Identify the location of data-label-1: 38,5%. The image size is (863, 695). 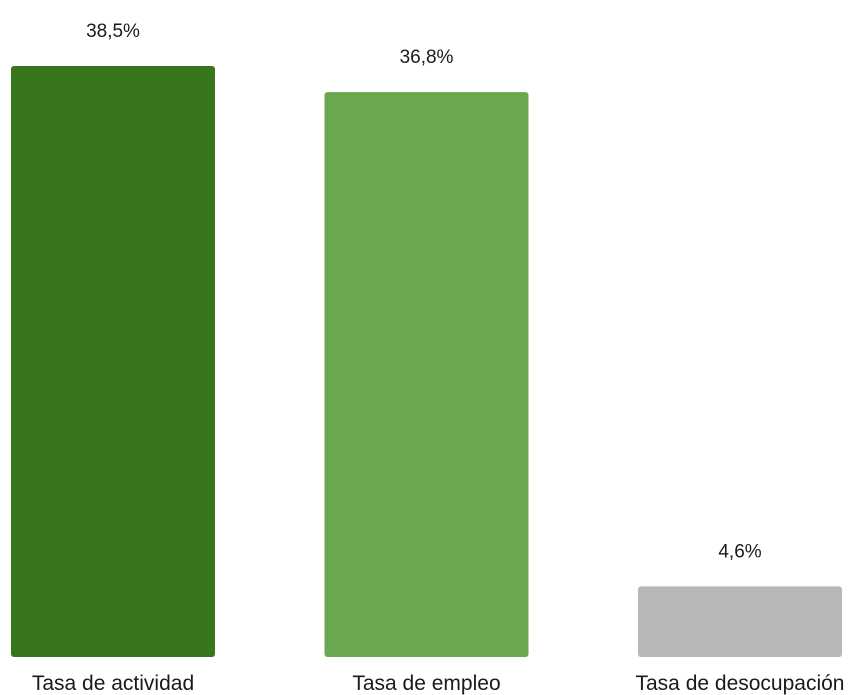
(113, 31).